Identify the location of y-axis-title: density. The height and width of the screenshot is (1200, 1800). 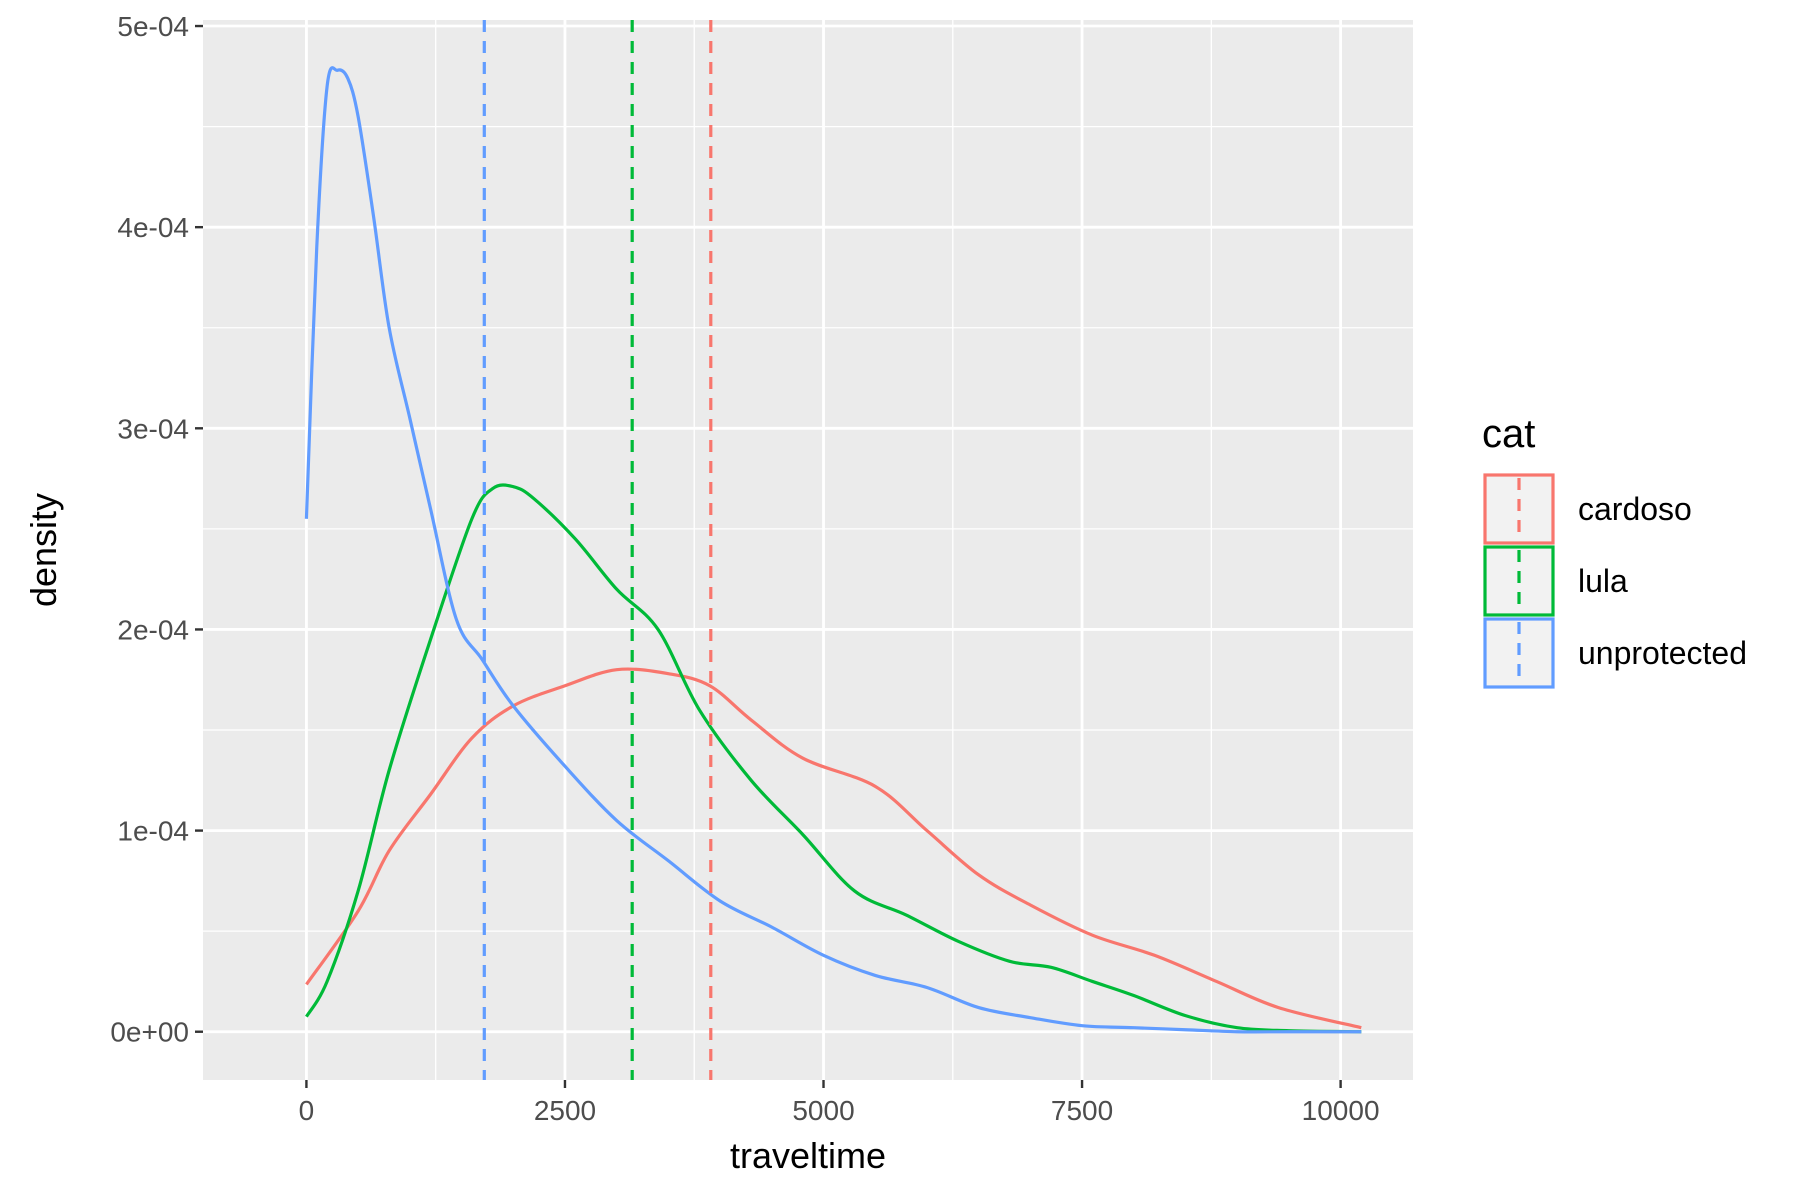
(43, 550).